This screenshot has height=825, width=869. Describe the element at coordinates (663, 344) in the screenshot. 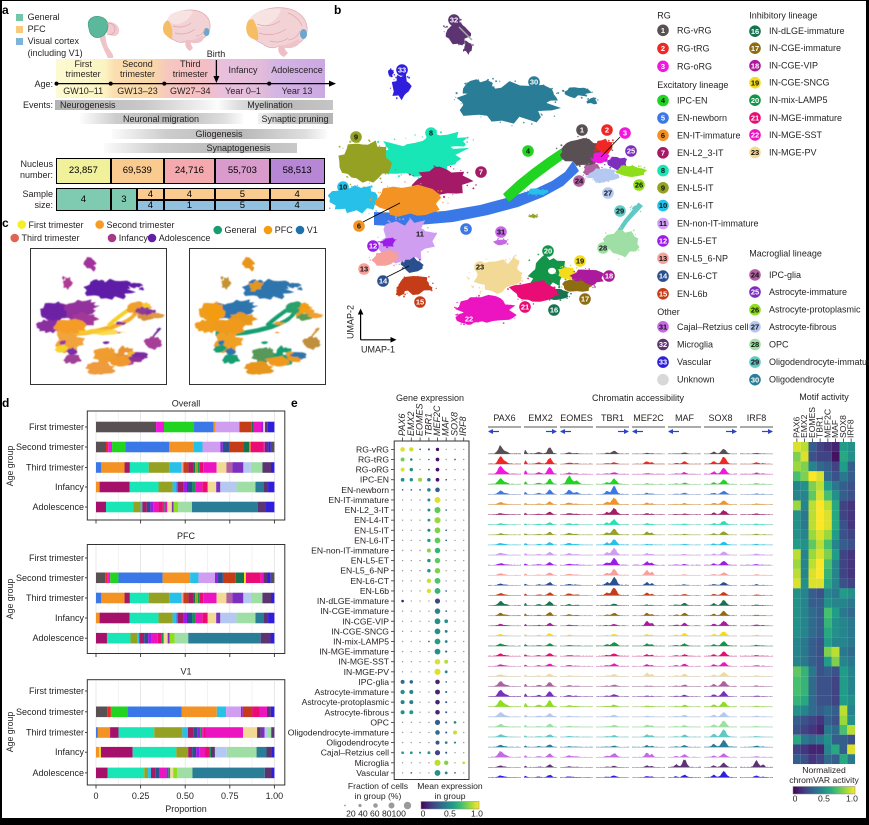

I see `svg-text: 32` at that location.